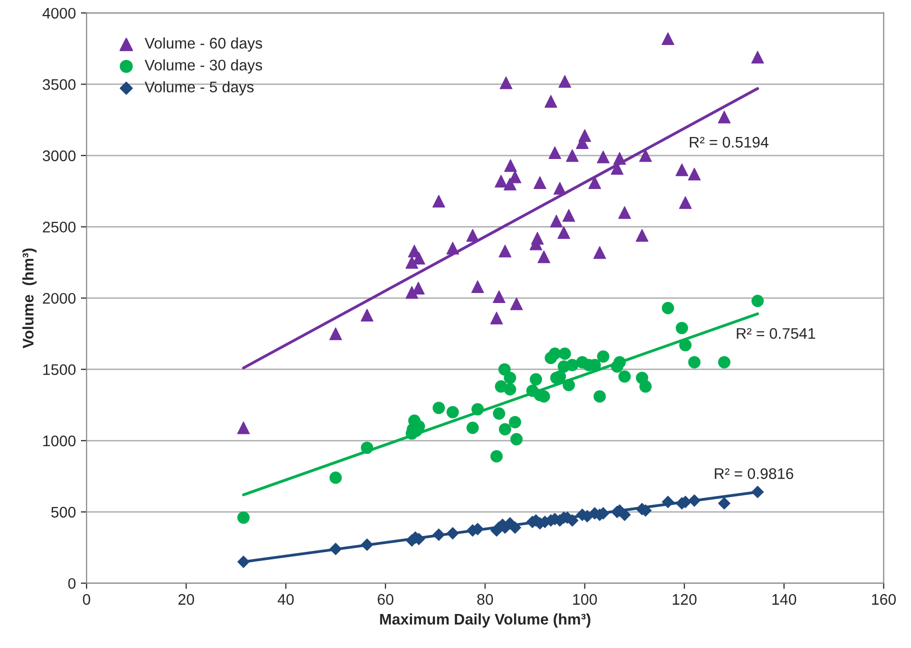  Describe the element at coordinates (59, 156) in the screenshot. I see `y-tick-label: 3000` at that location.